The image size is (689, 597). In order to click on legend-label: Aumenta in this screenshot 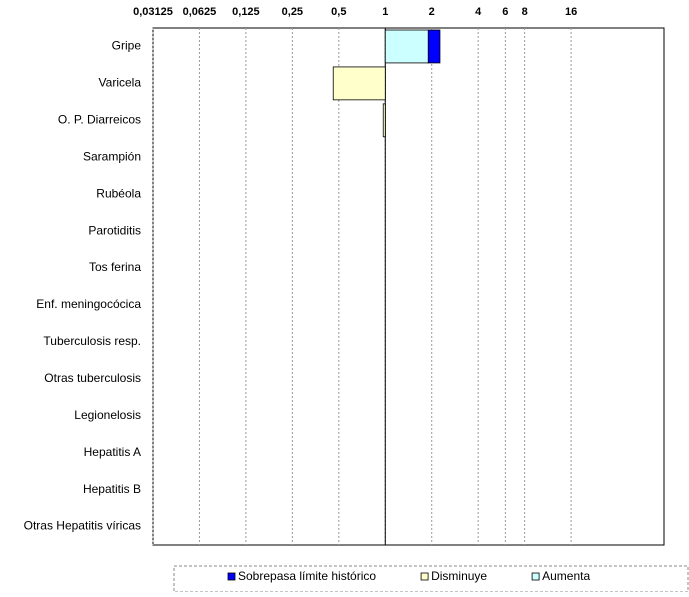, I will do `click(566, 576)`.